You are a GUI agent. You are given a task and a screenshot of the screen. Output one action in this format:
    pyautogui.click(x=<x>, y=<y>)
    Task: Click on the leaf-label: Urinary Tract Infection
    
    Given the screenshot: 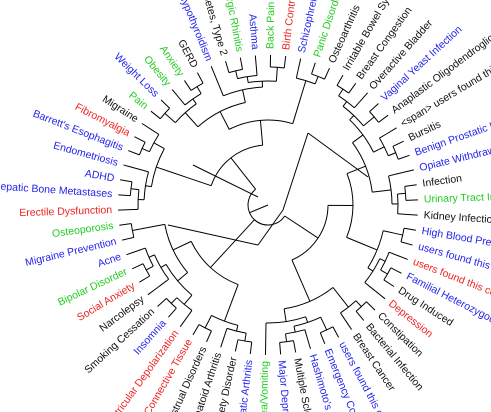 What is the action you would take?
    pyautogui.click(x=457, y=197)
    